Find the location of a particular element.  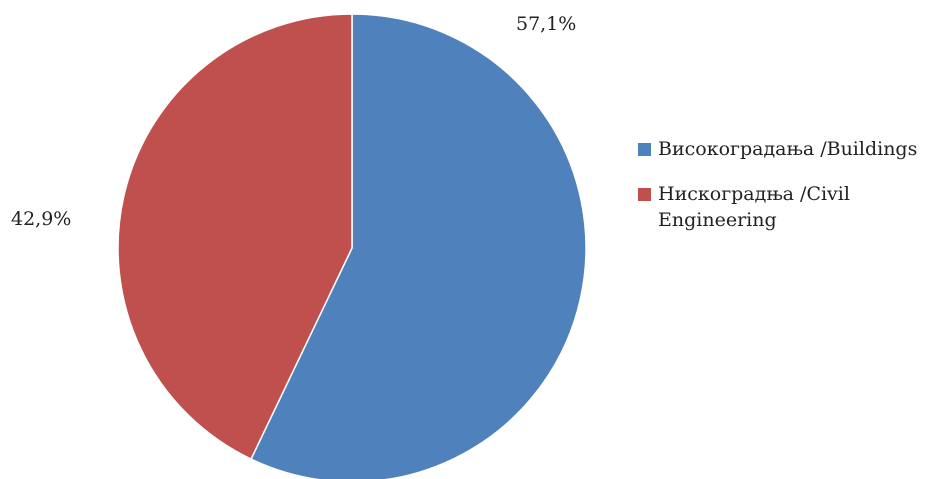

legend-item-civil-engineering: Нискоградња /Civil Engineering is located at coordinates (783, 207).